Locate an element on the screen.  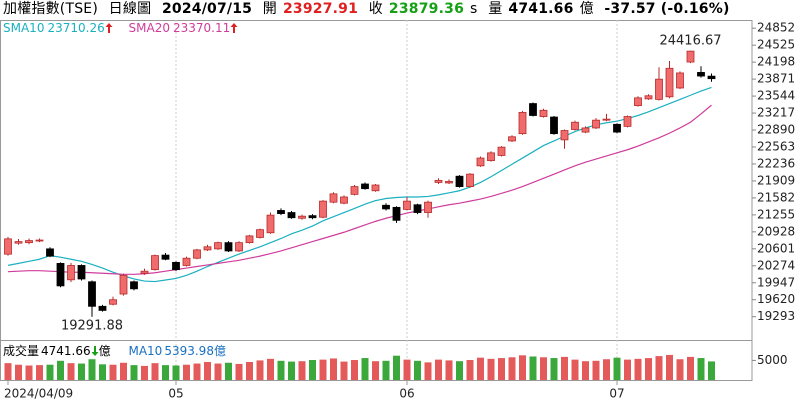
legend-name: SMA20 is located at coordinates (149, 28).